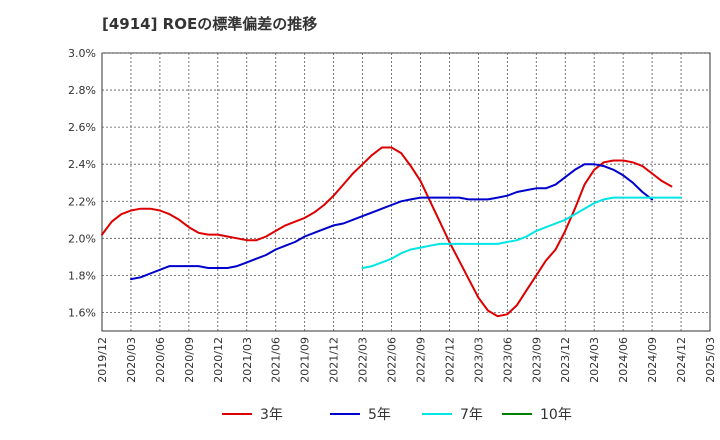 The width and height of the screenshot is (720, 440). What do you see at coordinates (160, 360) in the screenshot?
I see `x-tick-label: 2020/06` at bounding box center [160, 360].